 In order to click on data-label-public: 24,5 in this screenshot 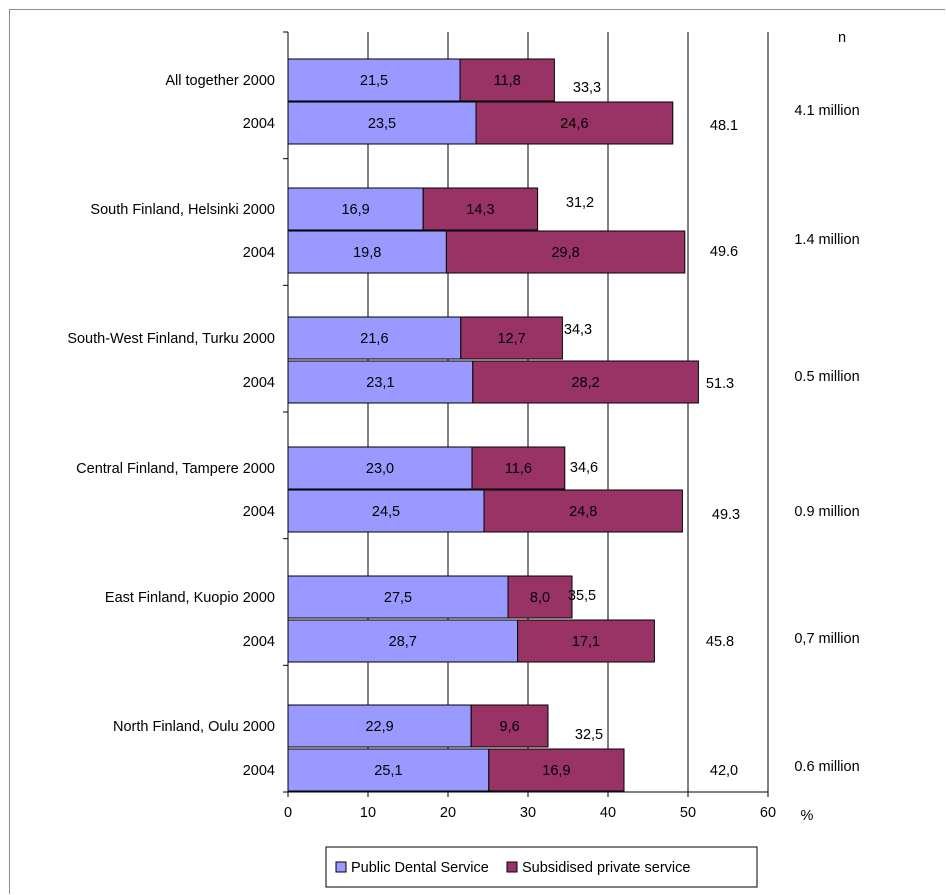, I will do `click(386, 512)`.